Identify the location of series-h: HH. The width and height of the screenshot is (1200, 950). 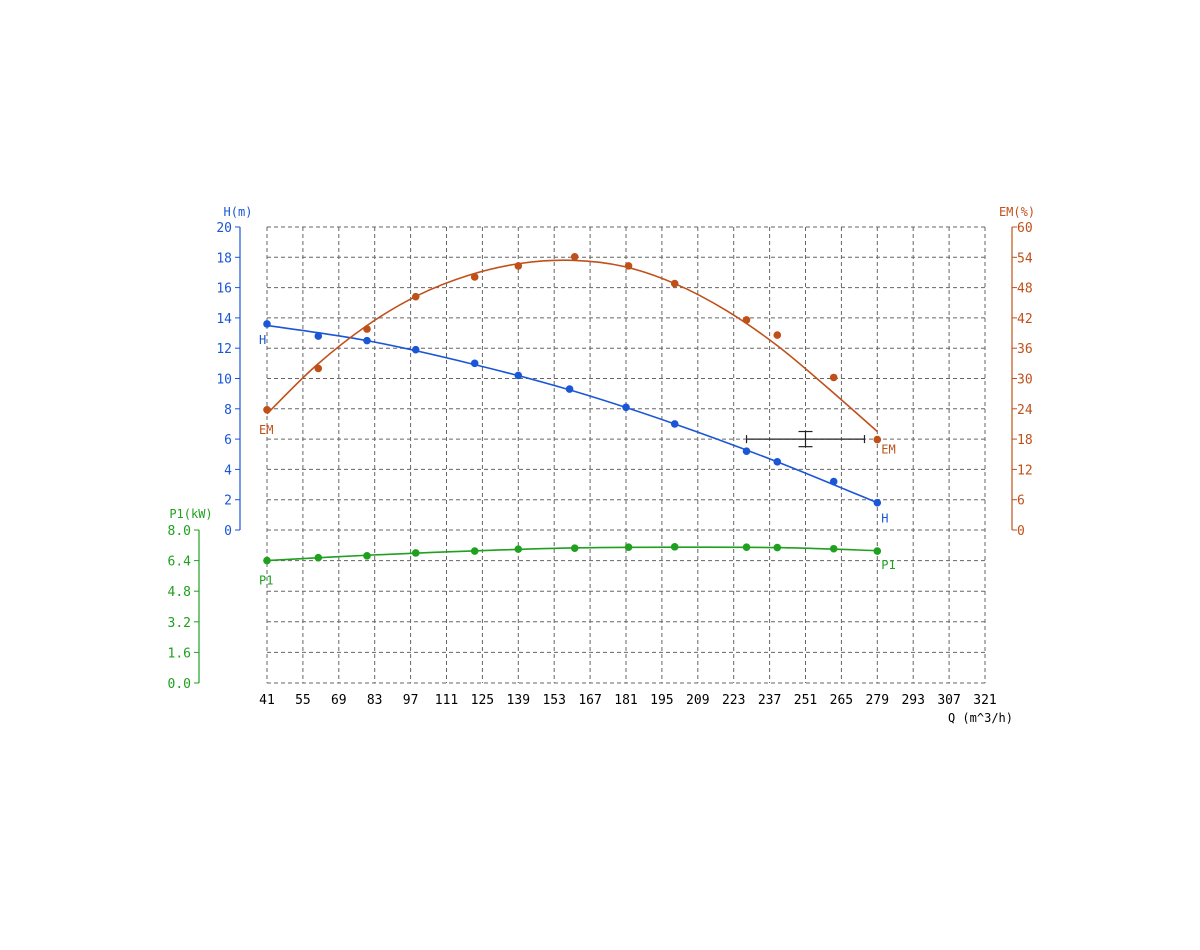
(574, 423).